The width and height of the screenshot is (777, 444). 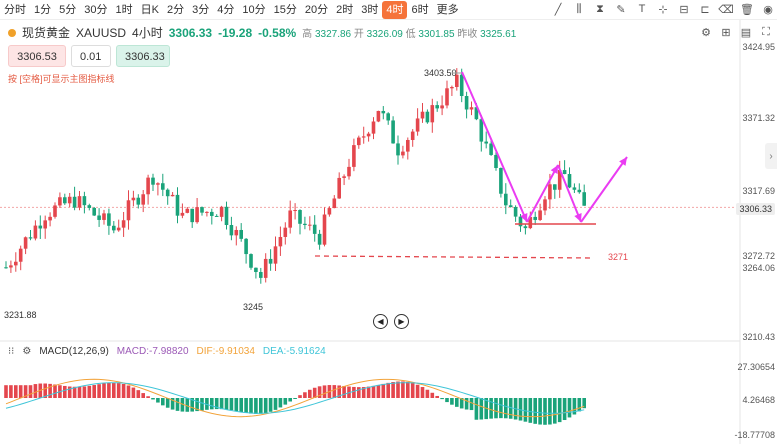 What do you see at coordinates (15, 9) in the screenshot?
I see `timeframe-0: 分时` at bounding box center [15, 9].